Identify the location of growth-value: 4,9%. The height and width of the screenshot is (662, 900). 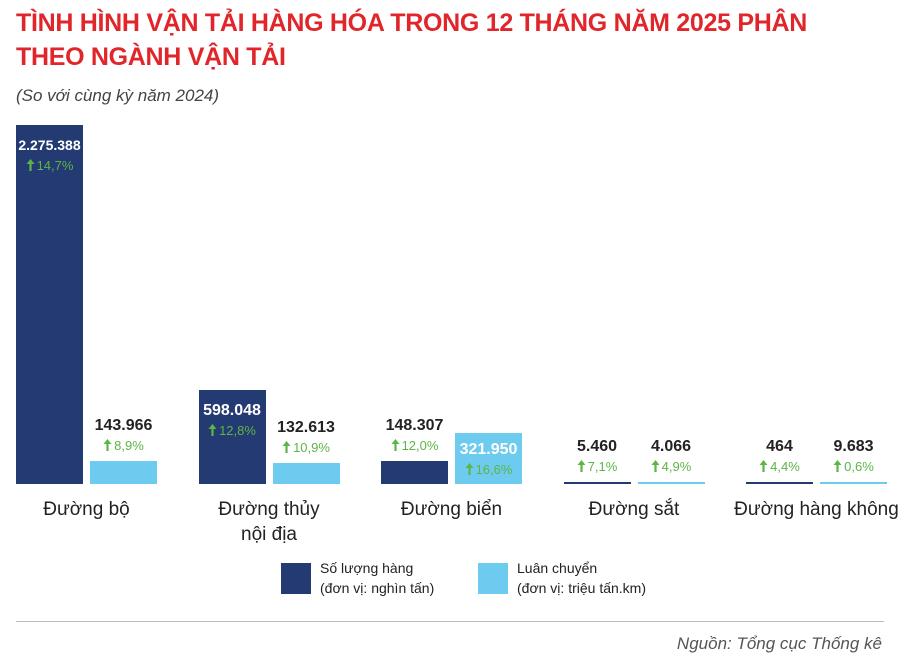
(676, 466).